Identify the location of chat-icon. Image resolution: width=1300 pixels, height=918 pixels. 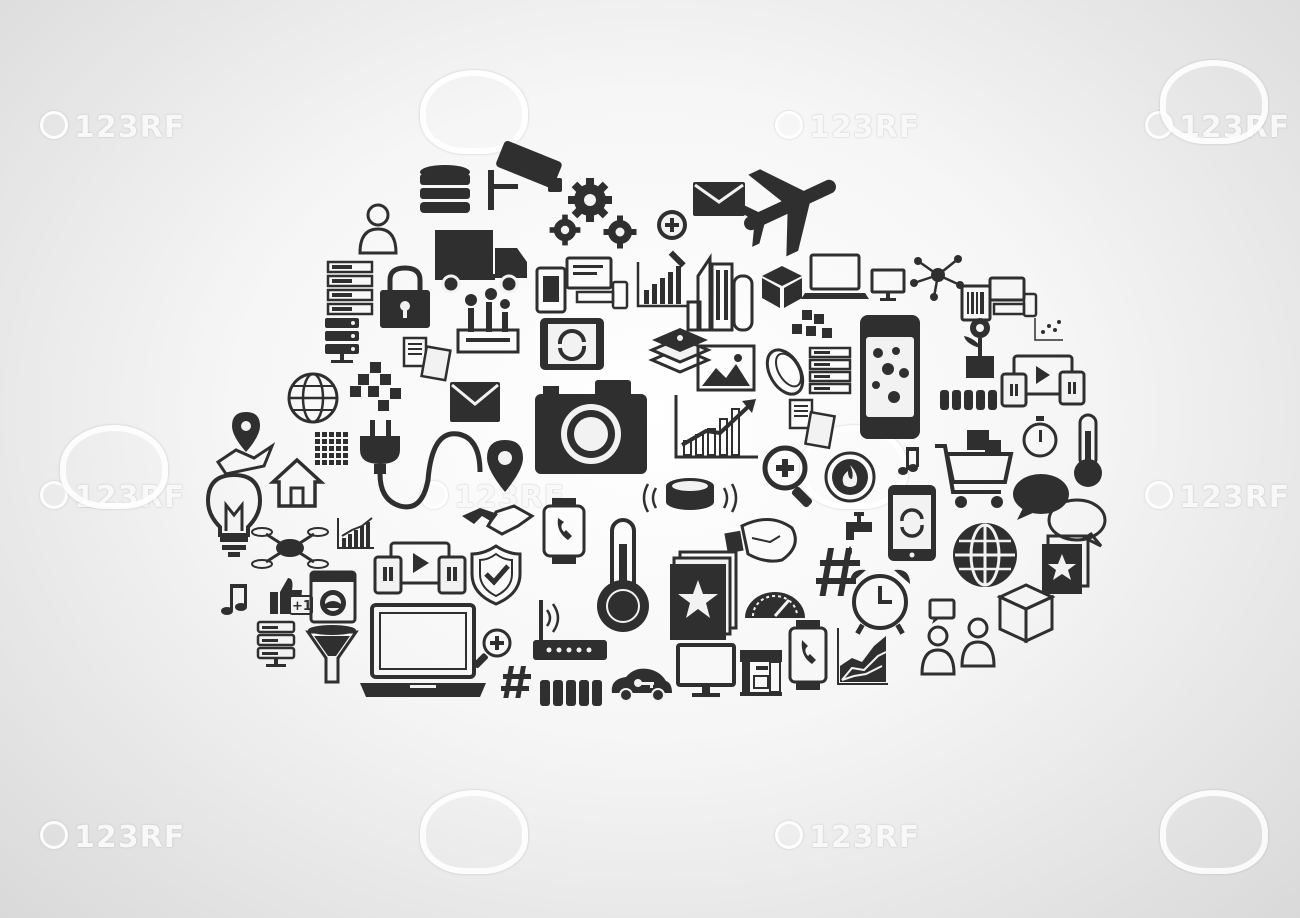
(1060, 511).